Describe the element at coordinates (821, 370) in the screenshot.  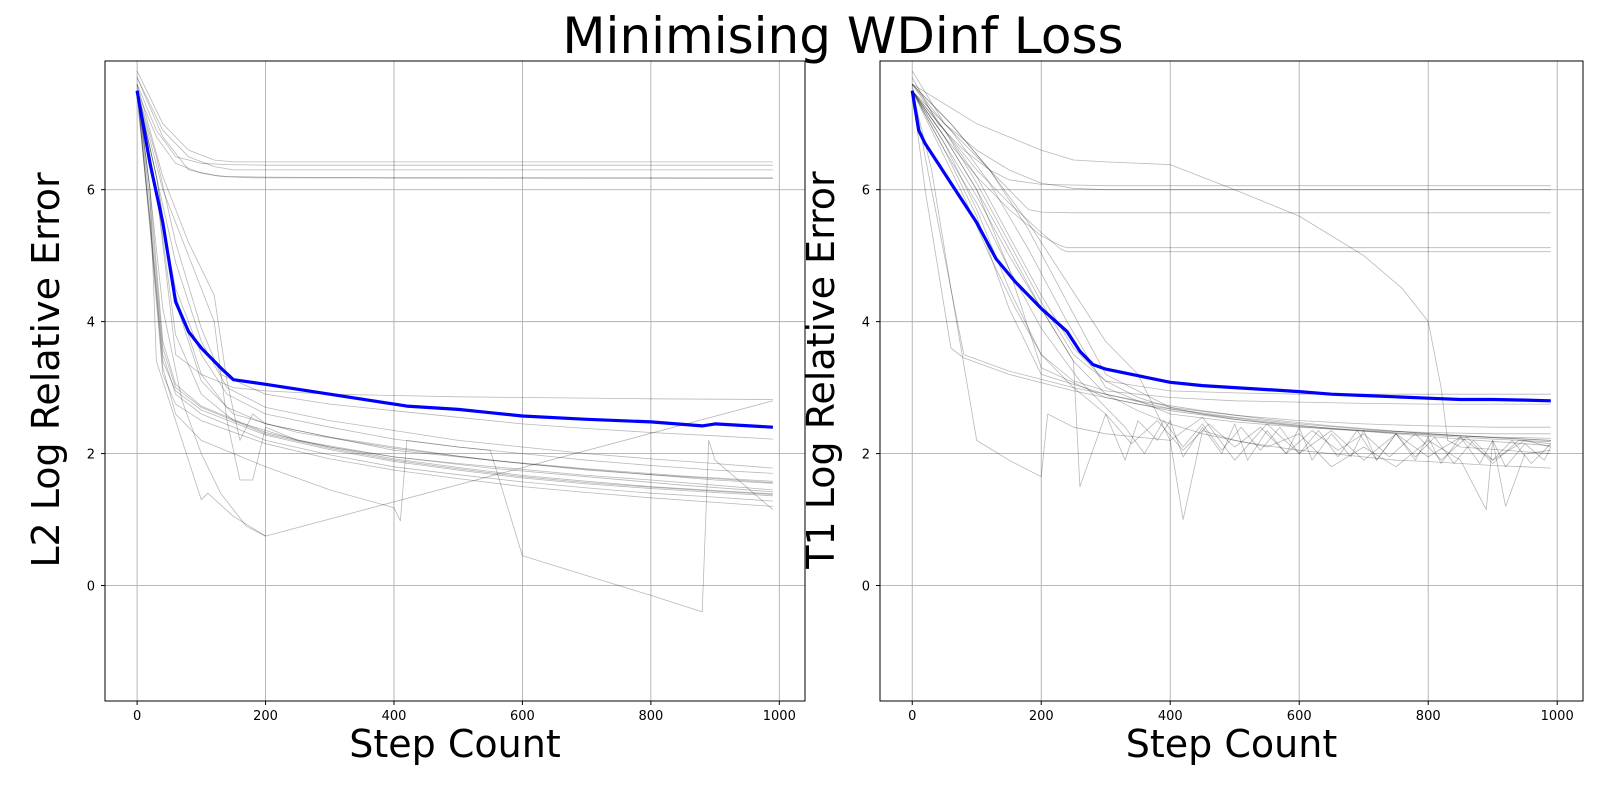
I see `y-axis-label: T1 Log Relative Error` at that location.